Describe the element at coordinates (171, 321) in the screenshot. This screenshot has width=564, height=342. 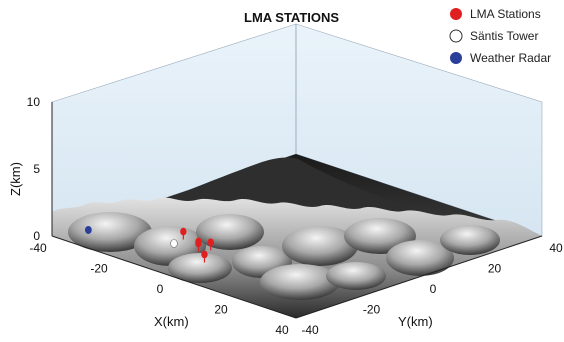
I see `x-axis-label: X(km)` at that location.